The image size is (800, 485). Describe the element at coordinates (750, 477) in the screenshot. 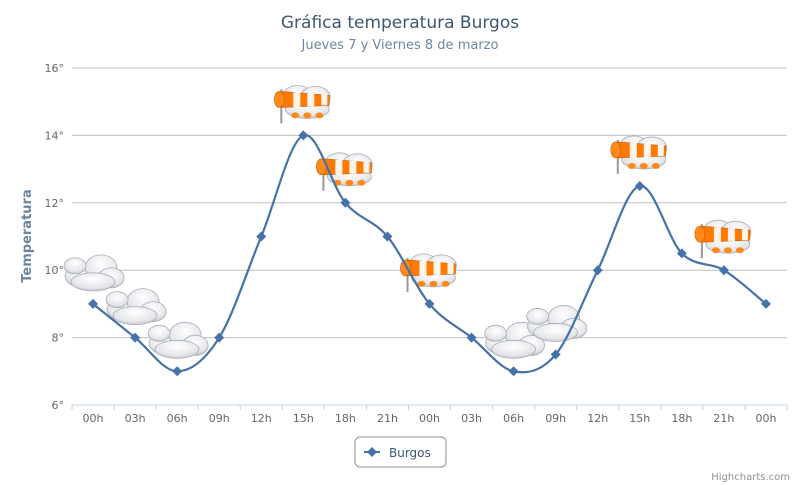

I see `credits-link: Highcharts.com` at that location.